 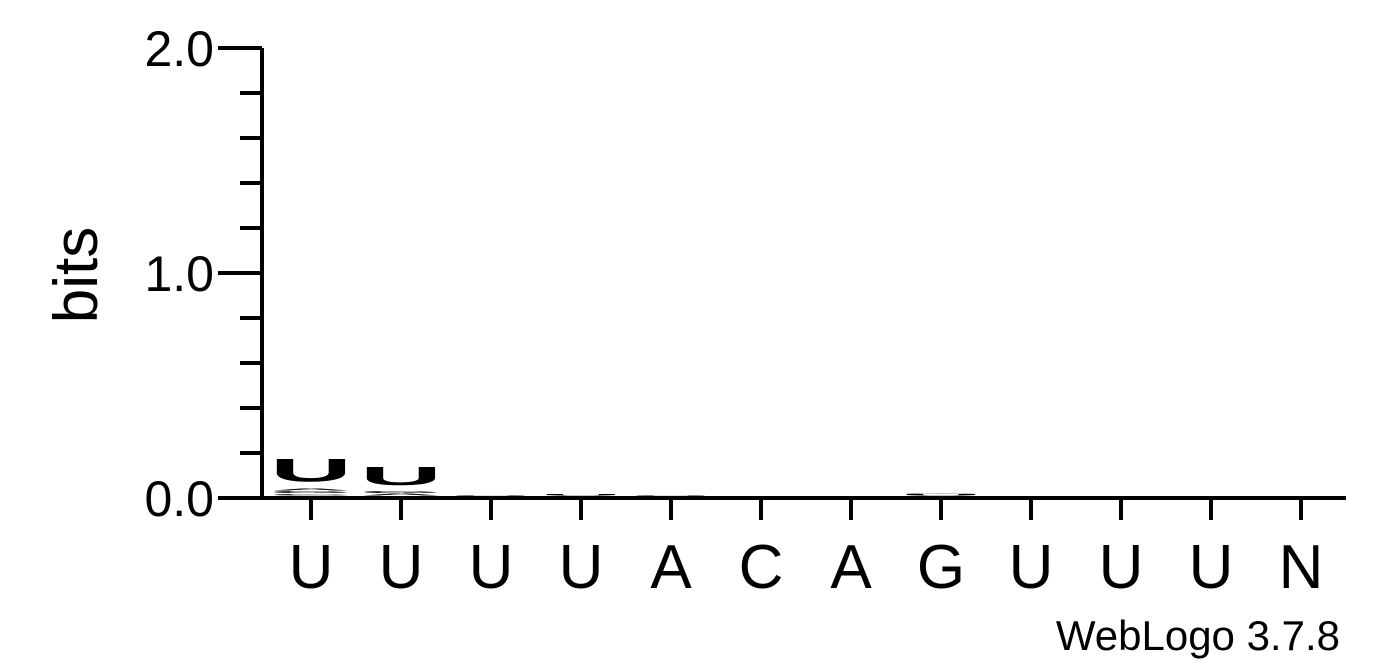 I want to click on position-label: C, so click(x=761, y=567).